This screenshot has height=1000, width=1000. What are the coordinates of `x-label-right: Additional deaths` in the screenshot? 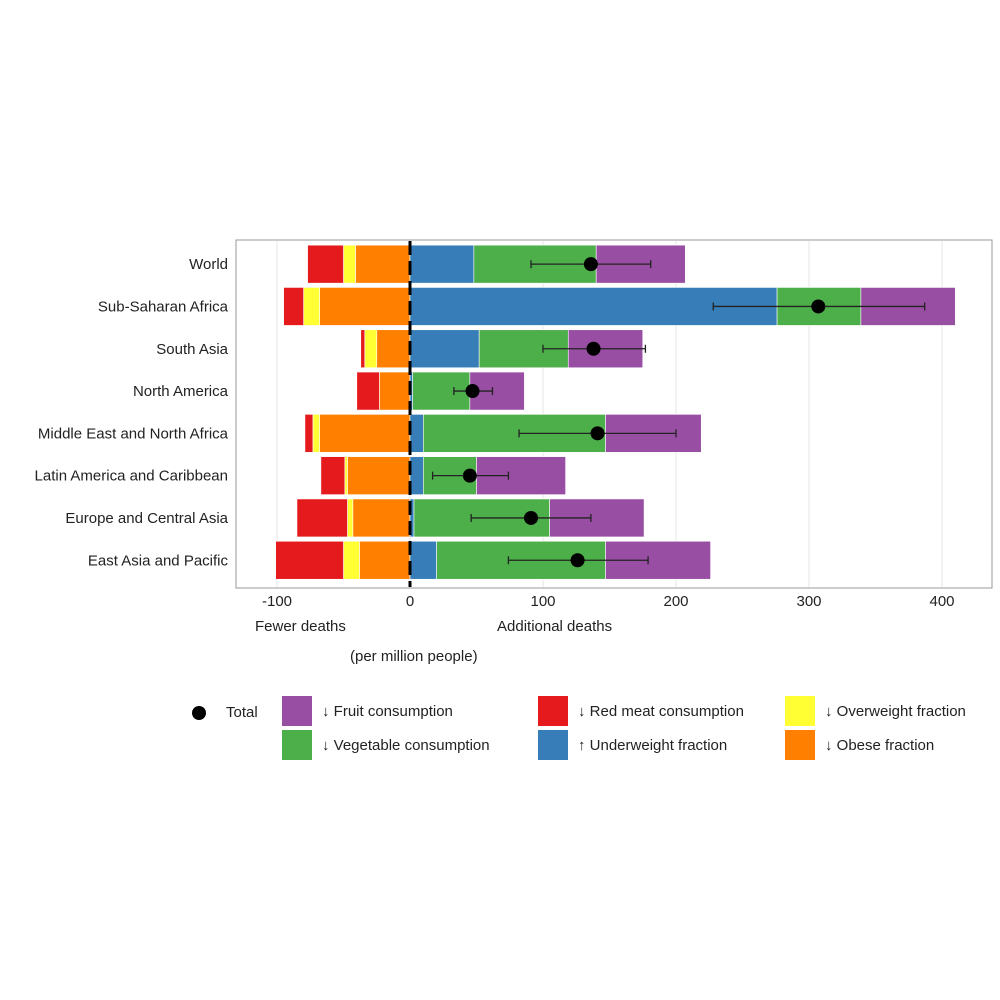 It's located at (554, 626).